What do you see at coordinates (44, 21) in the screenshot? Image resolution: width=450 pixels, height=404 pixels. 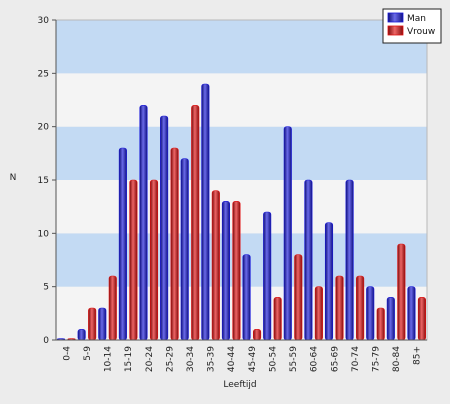 I see `y-tick-label: 30` at bounding box center [44, 21].